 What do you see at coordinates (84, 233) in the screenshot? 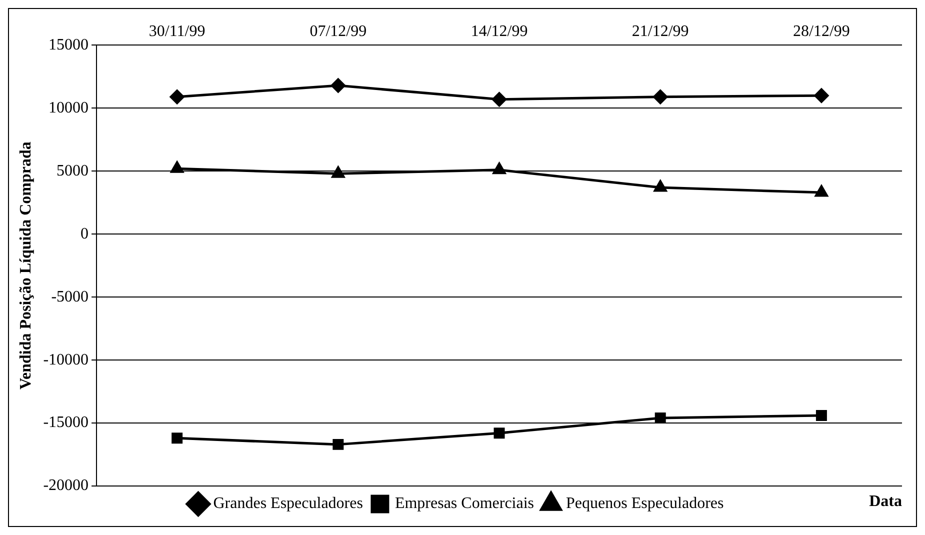
I see `y-tick-label: 0` at bounding box center [84, 233].